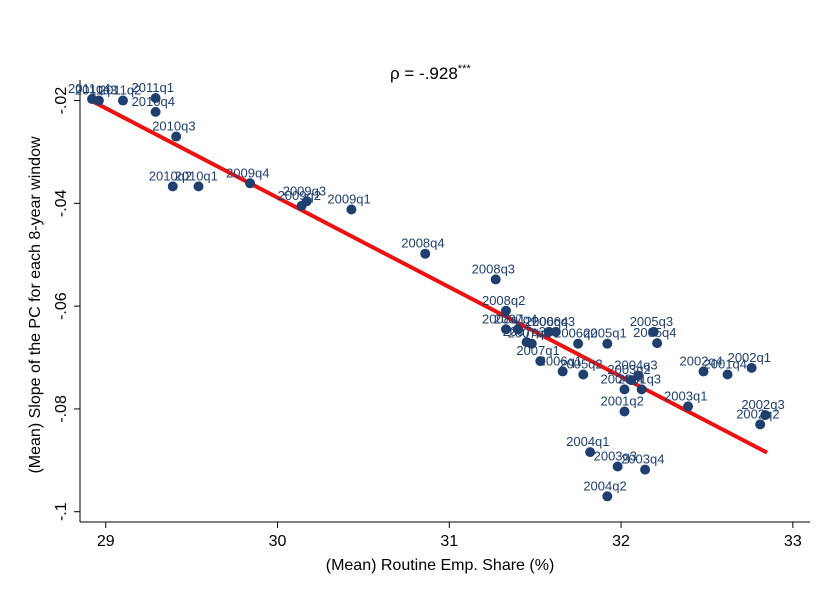  Describe the element at coordinates (278, 541) in the screenshot. I see `x-tick-label: 30` at that location.